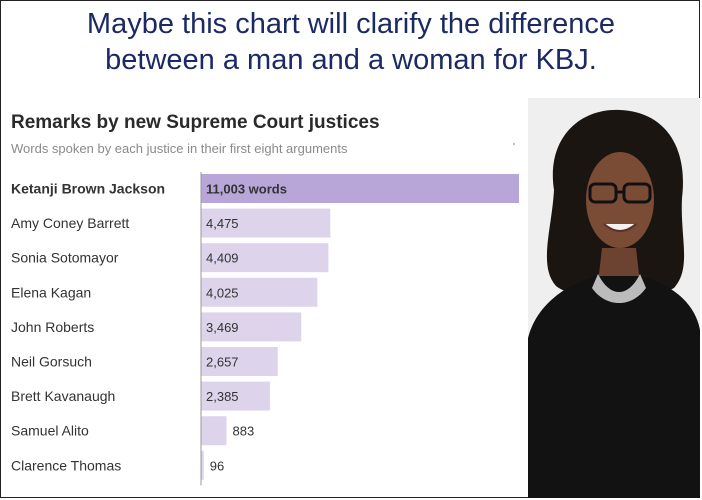 The image size is (702, 500). Describe the element at coordinates (222, 258) in the screenshot. I see `value-label-sonia-sotomayor: 4,409` at that location.